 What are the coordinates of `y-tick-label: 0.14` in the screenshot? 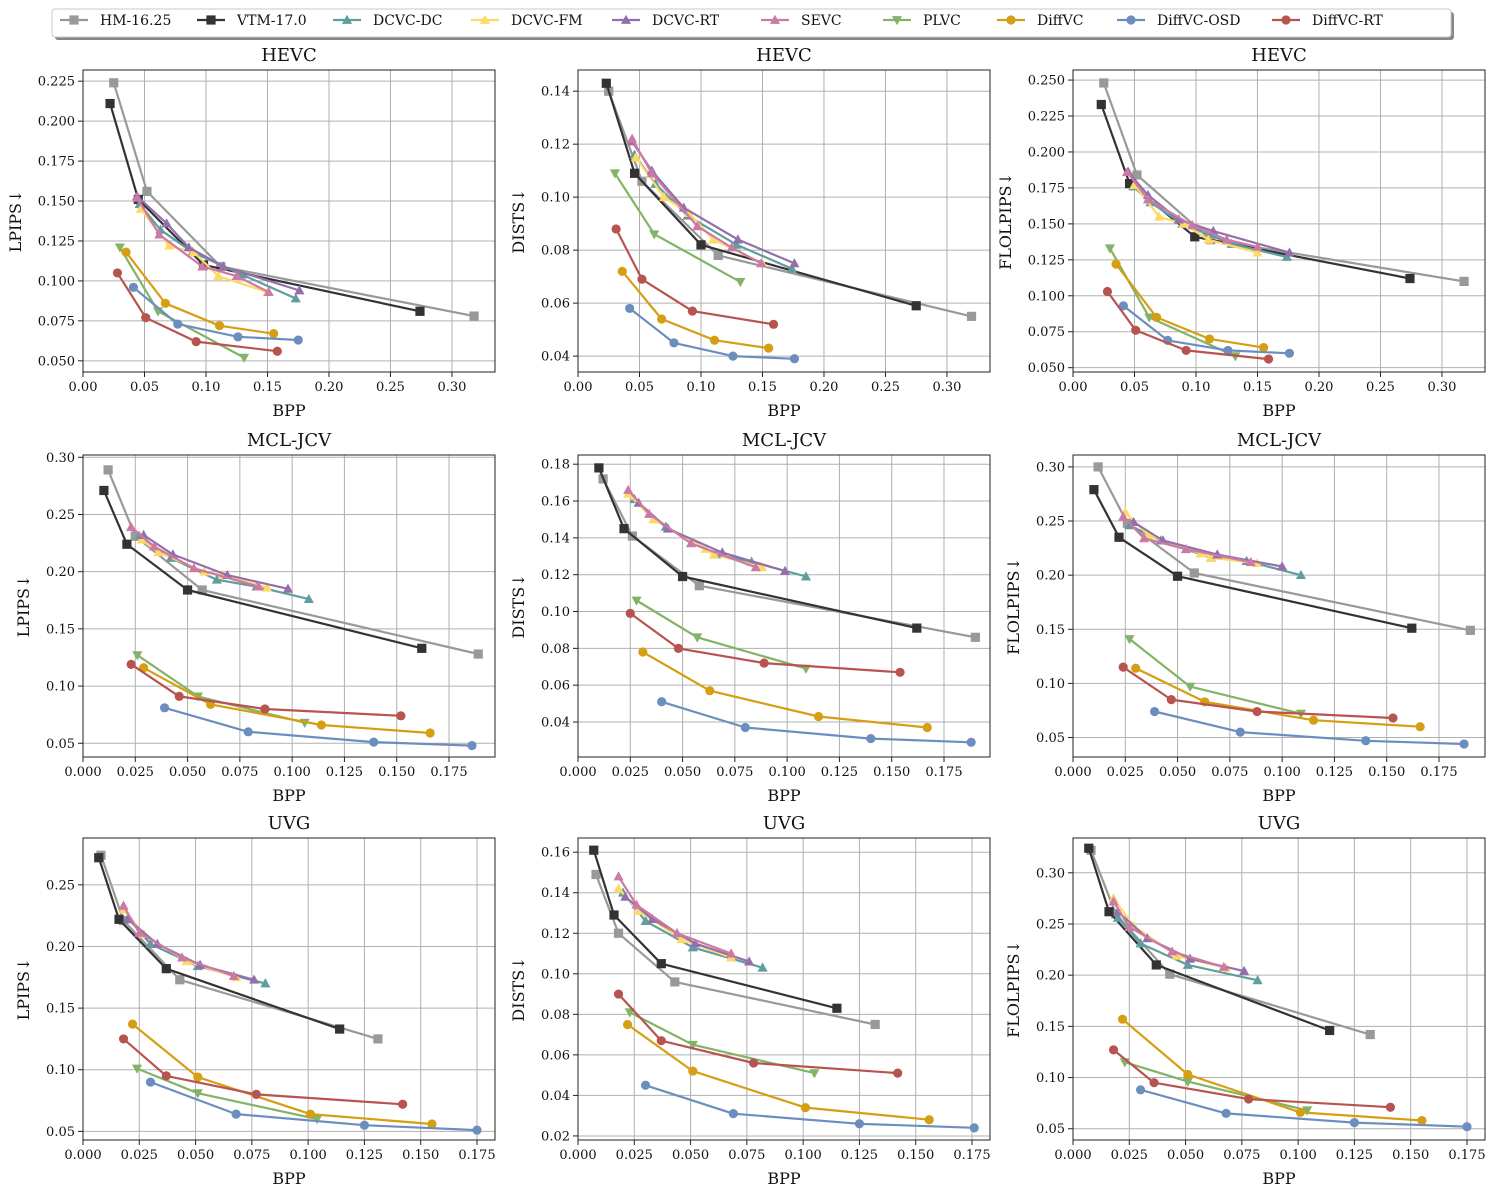 It's located at (555, 538).